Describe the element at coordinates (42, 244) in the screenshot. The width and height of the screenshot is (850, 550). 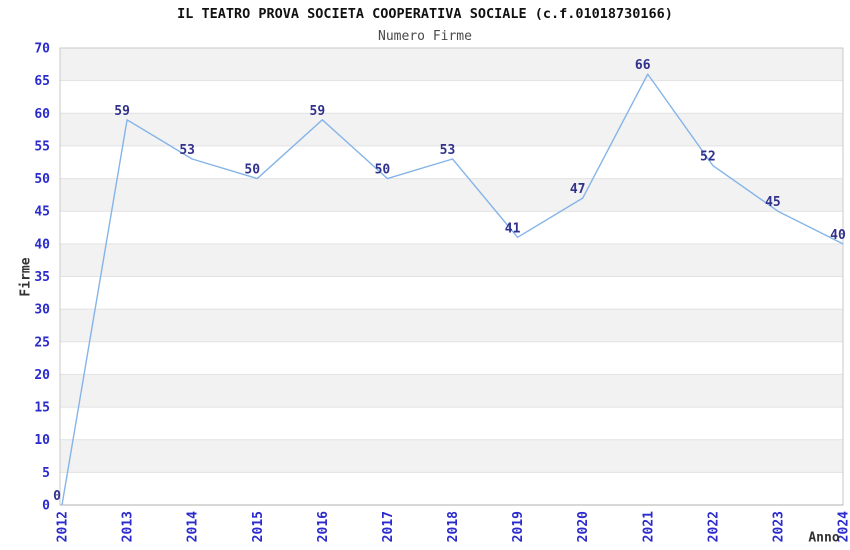
I see `y-tick-label: 40` at that location.